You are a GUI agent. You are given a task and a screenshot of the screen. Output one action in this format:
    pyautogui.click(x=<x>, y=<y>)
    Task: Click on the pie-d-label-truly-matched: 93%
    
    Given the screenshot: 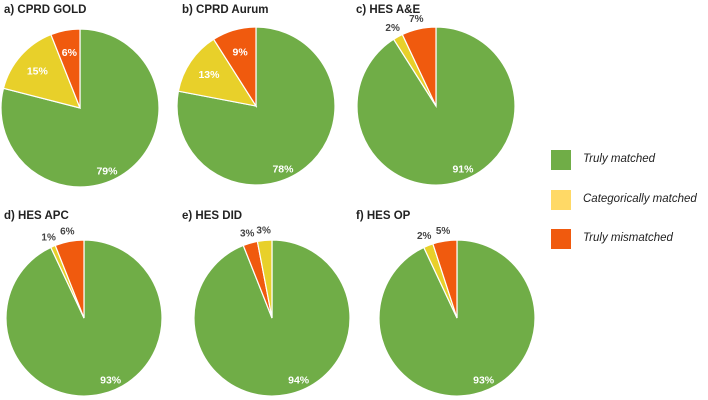 What is the action you would take?
    pyautogui.click(x=111, y=381)
    